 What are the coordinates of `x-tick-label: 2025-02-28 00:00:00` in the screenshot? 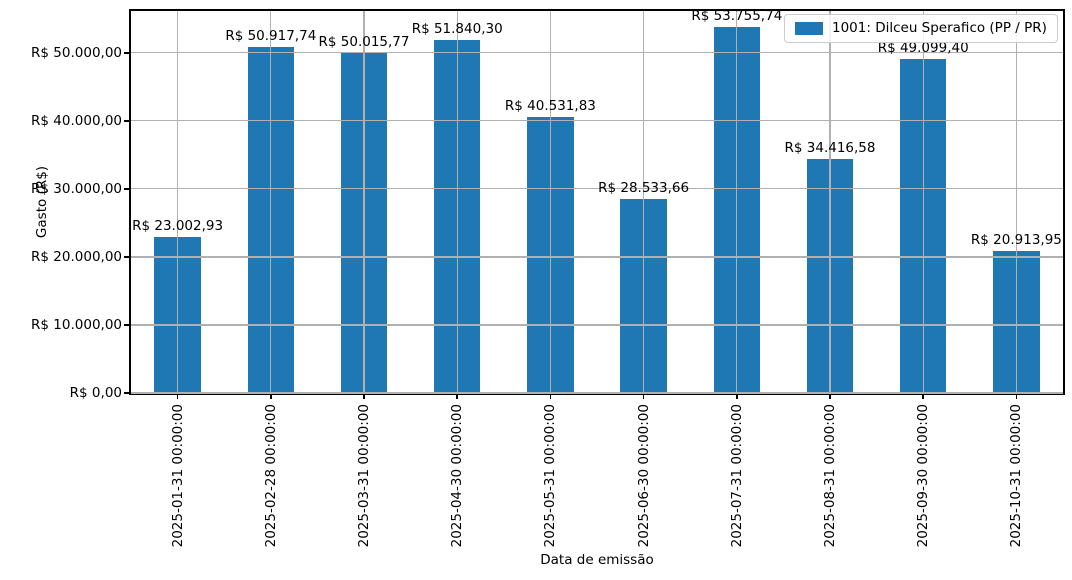 It's located at (270, 476).